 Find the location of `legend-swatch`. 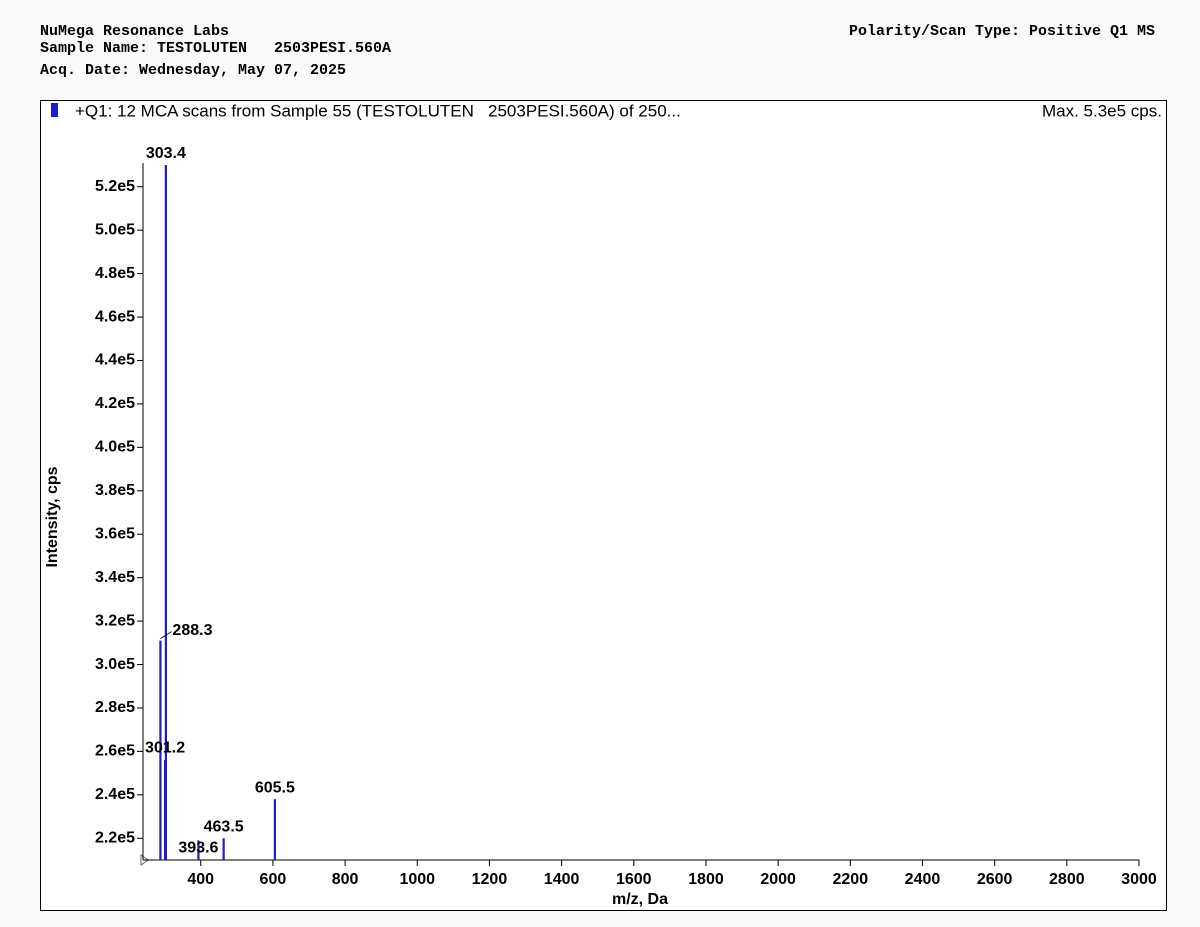

legend-swatch is located at coordinates (54, 110).